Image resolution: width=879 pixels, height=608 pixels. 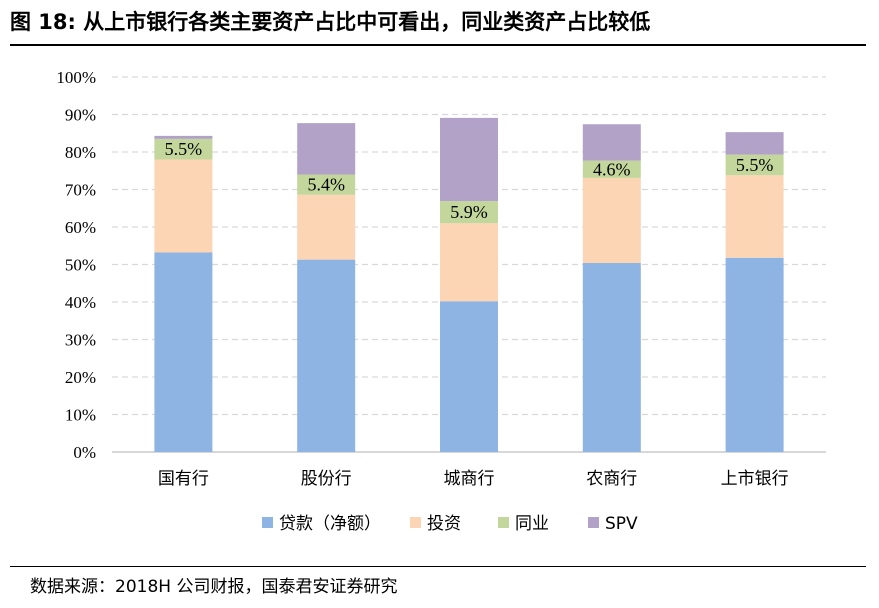 What do you see at coordinates (532, 524) in the screenshot?
I see `legend-label: 同业` at bounding box center [532, 524].